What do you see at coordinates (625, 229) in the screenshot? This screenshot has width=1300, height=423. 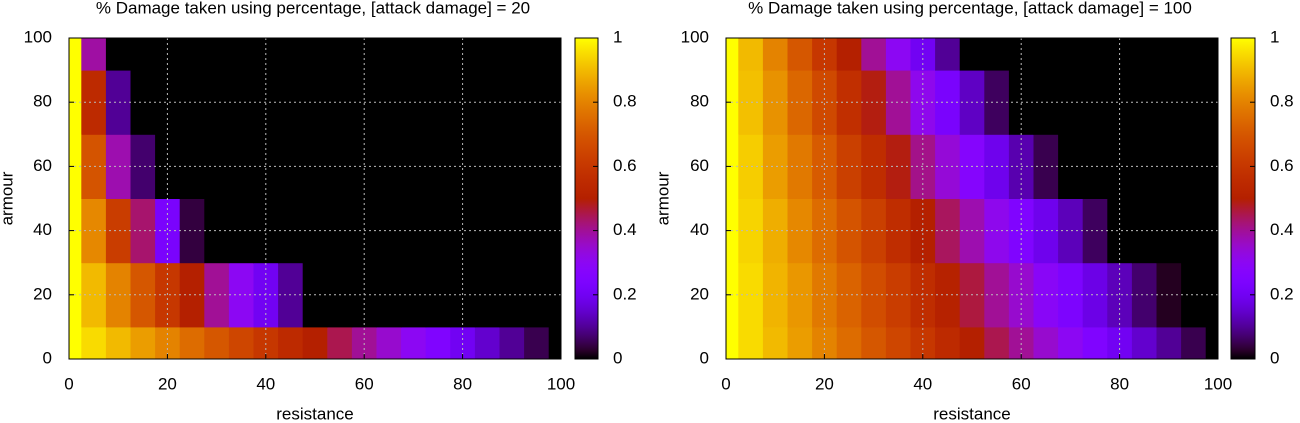 I see `colorbar-tick-label: 0.4` at bounding box center [625, 229].